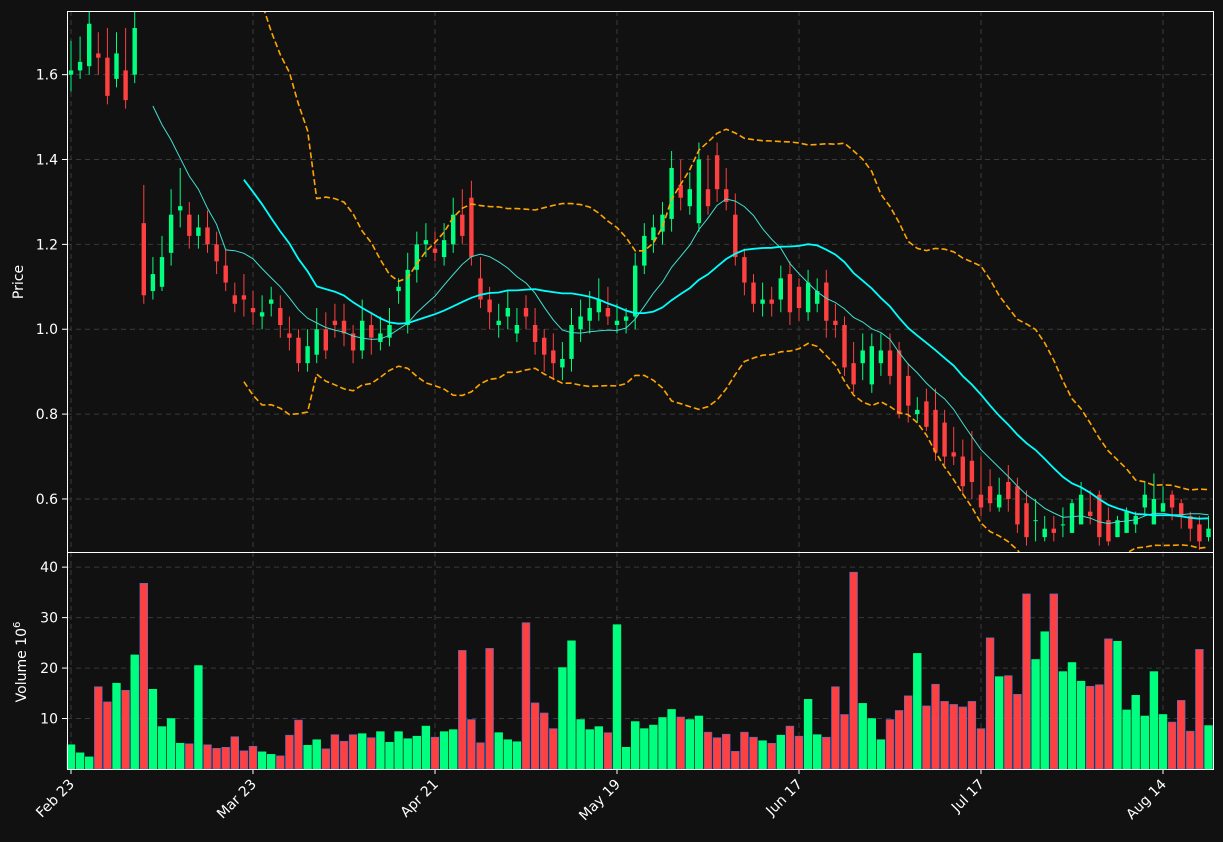 The image size is (1223, 842). What do you see at coordinates (47, 245) in the screenshot?
I see `price-tick-label: 1.2` at bounding box center [47, 245].